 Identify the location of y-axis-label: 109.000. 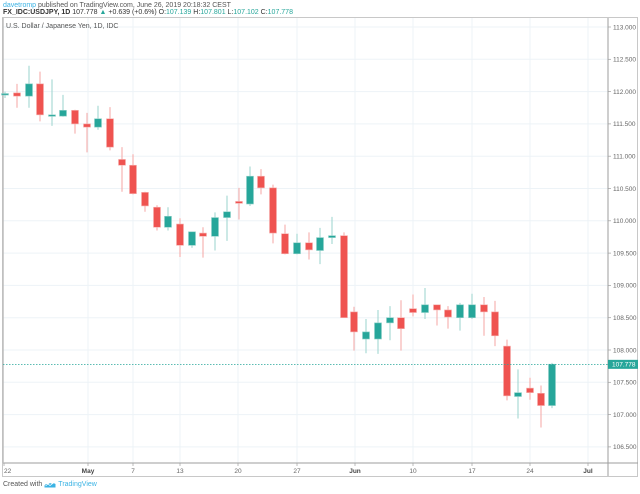
(625, 286).